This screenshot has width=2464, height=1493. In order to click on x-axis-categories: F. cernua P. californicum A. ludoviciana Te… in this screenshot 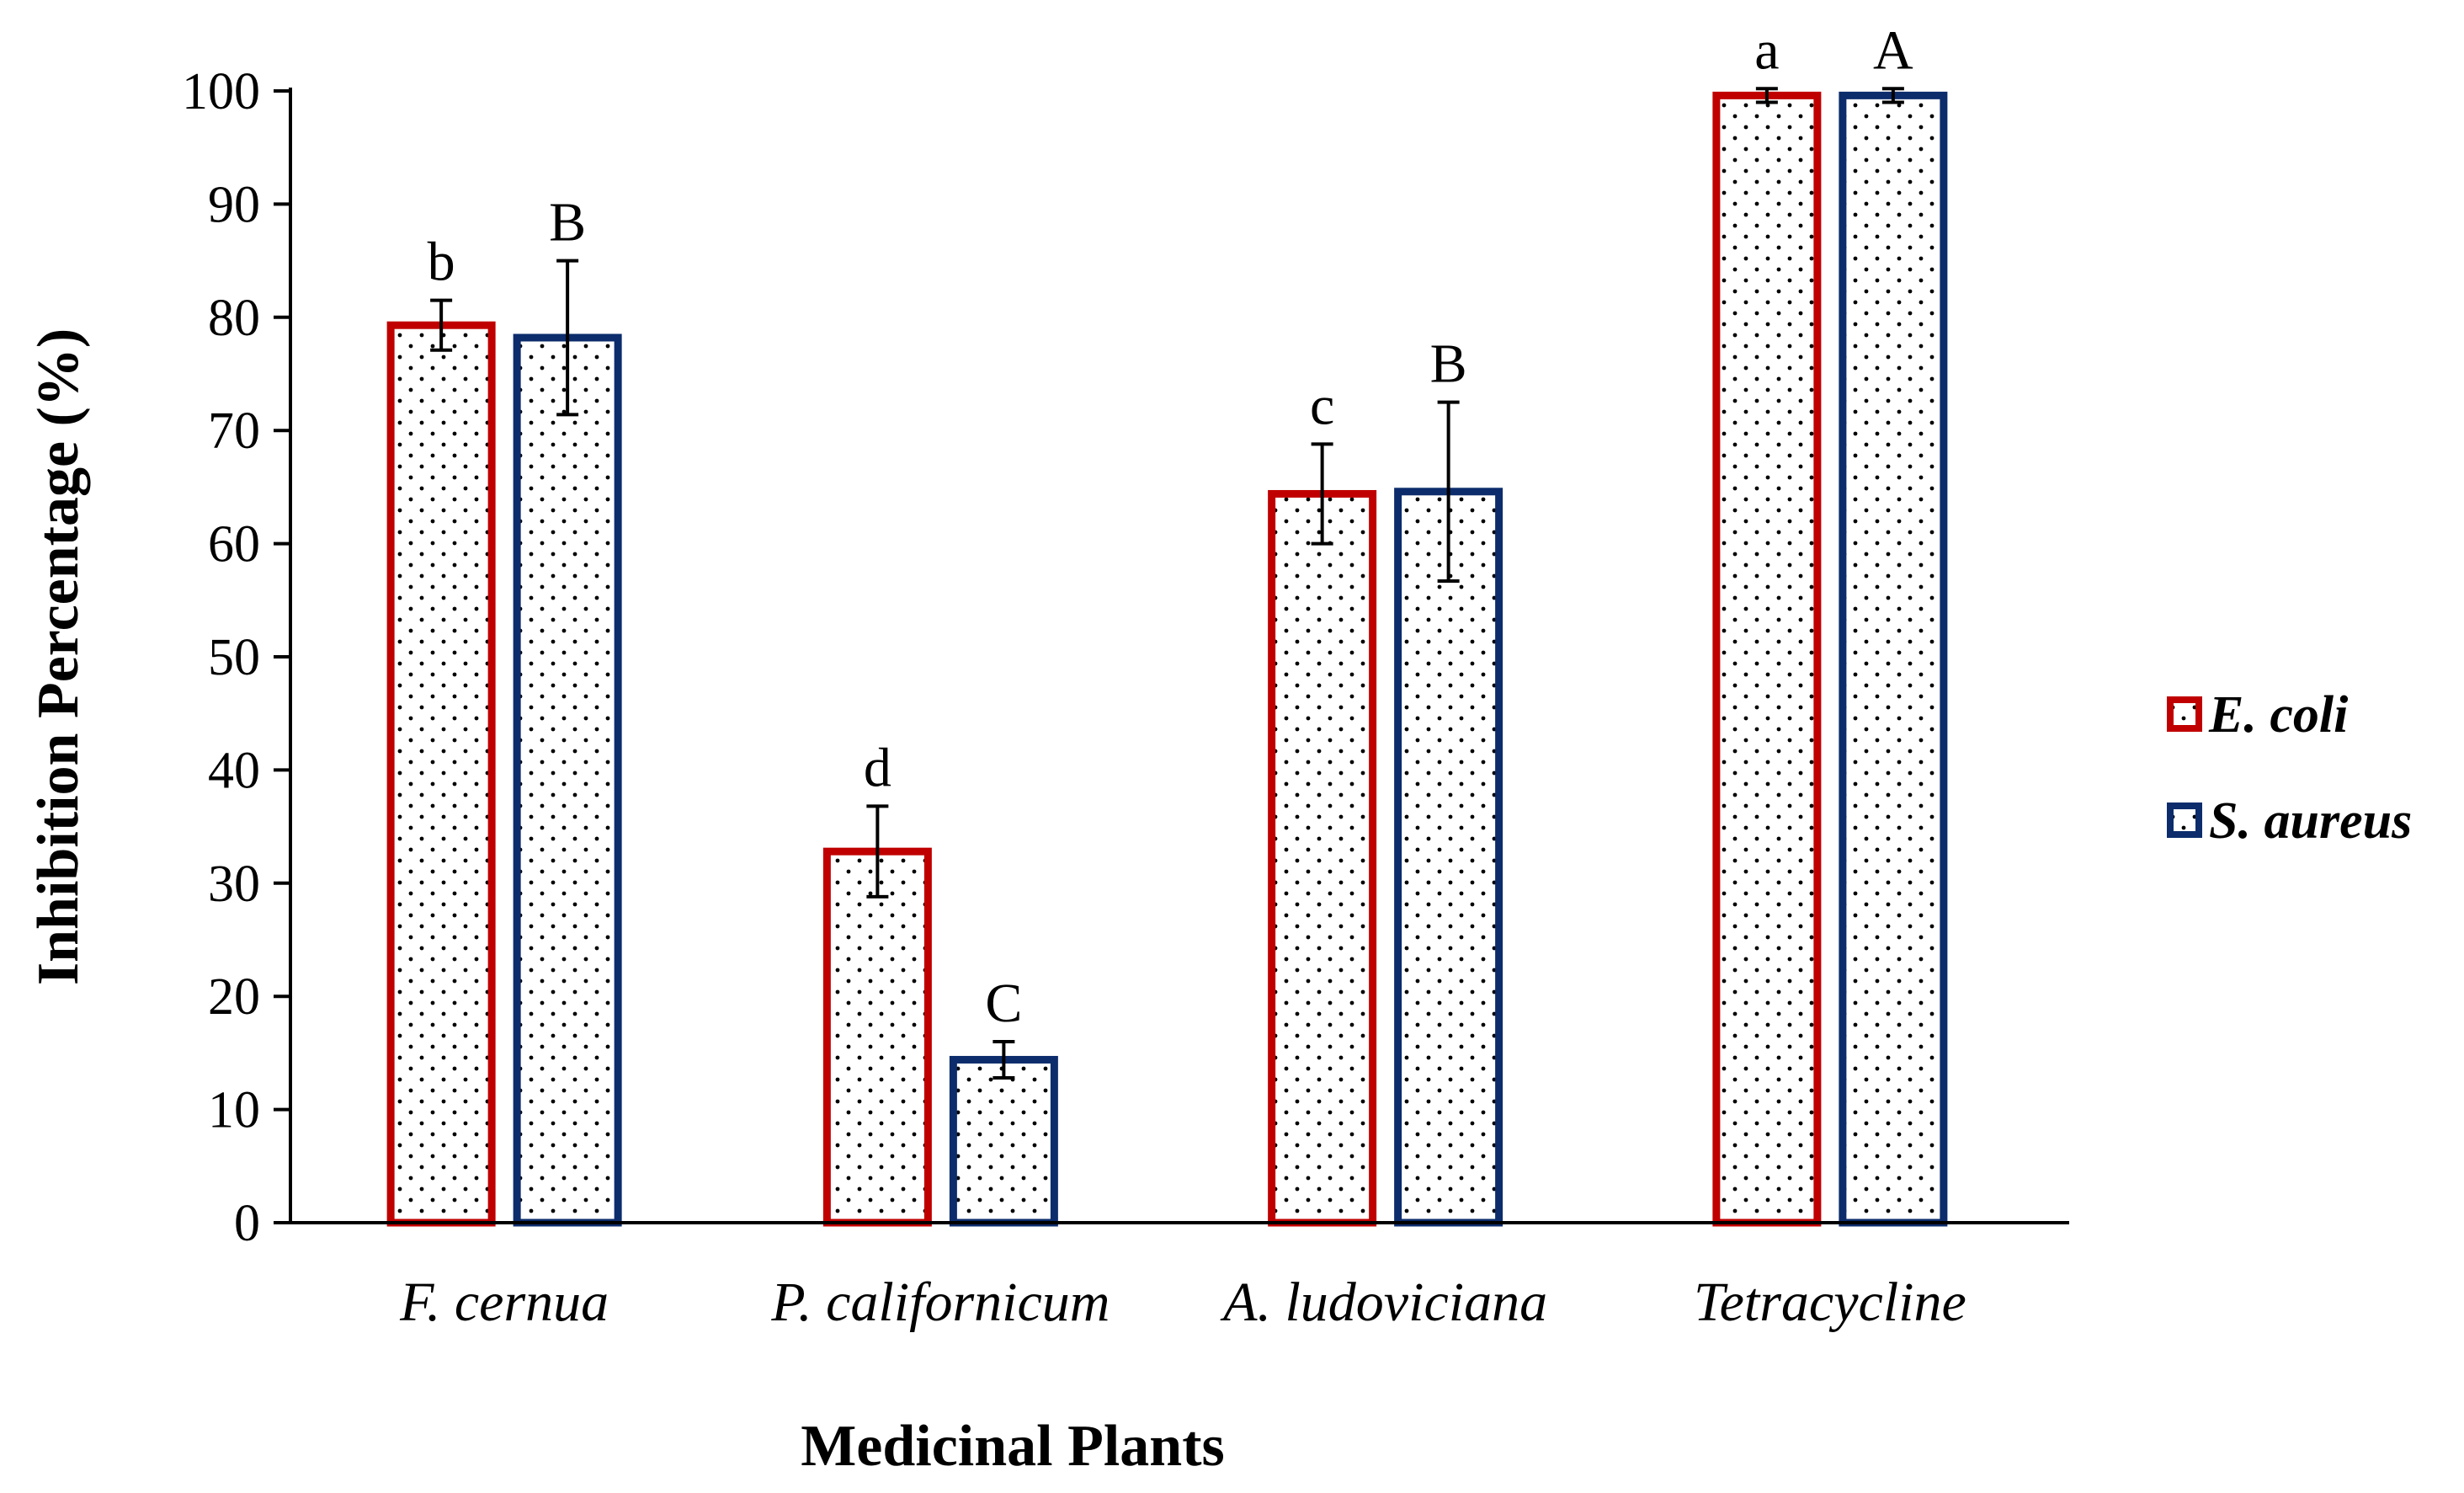, I will do `click(1182, 1302)`.